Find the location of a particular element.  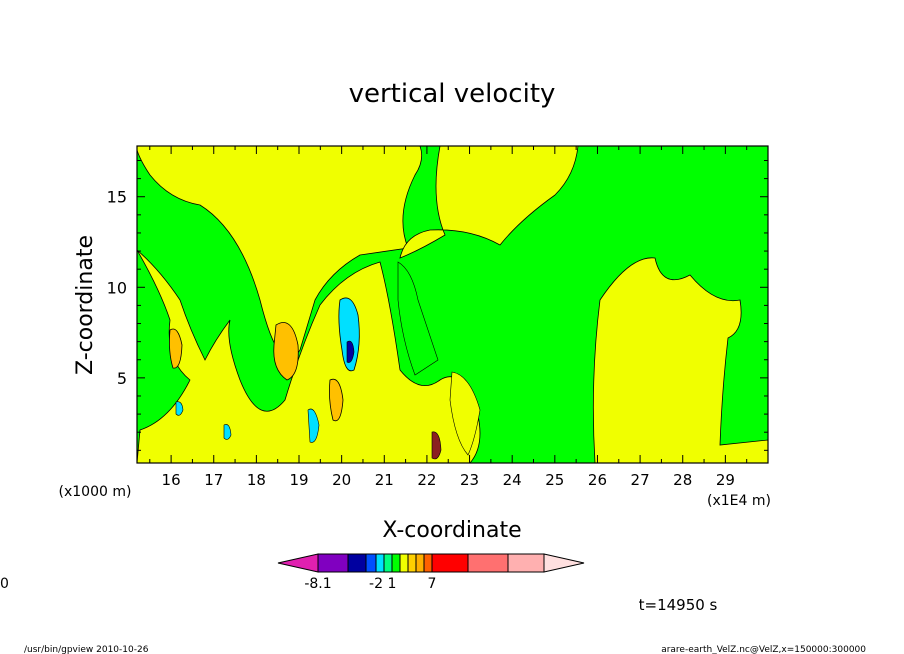

y-tick-label: 15 is located at coordinates (117, 197).